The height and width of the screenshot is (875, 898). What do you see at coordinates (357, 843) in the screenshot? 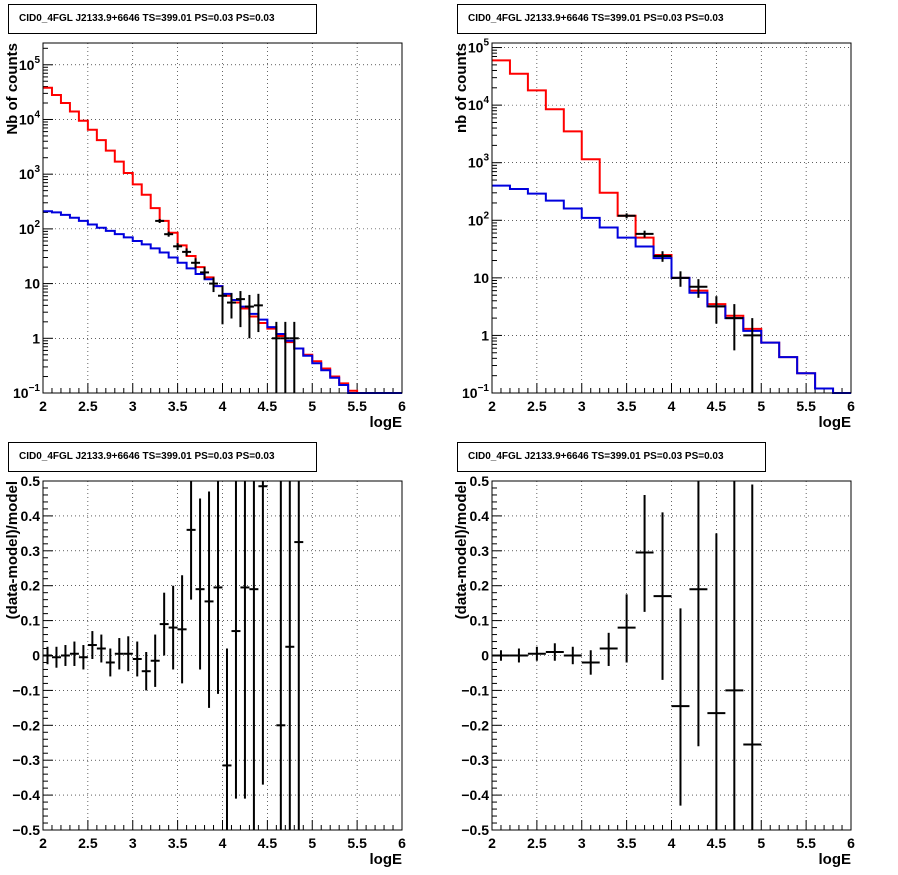
I see `x-tick-label: 5.5` at bounding box center [357, 843].